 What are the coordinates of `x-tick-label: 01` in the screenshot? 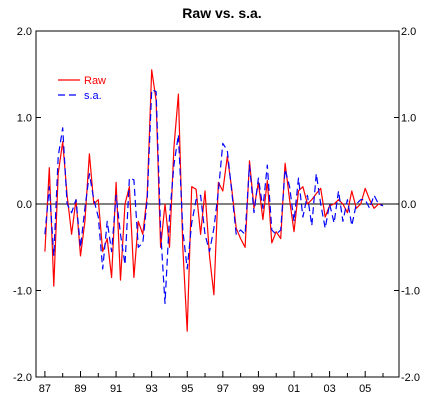 It's located at (294, 389).